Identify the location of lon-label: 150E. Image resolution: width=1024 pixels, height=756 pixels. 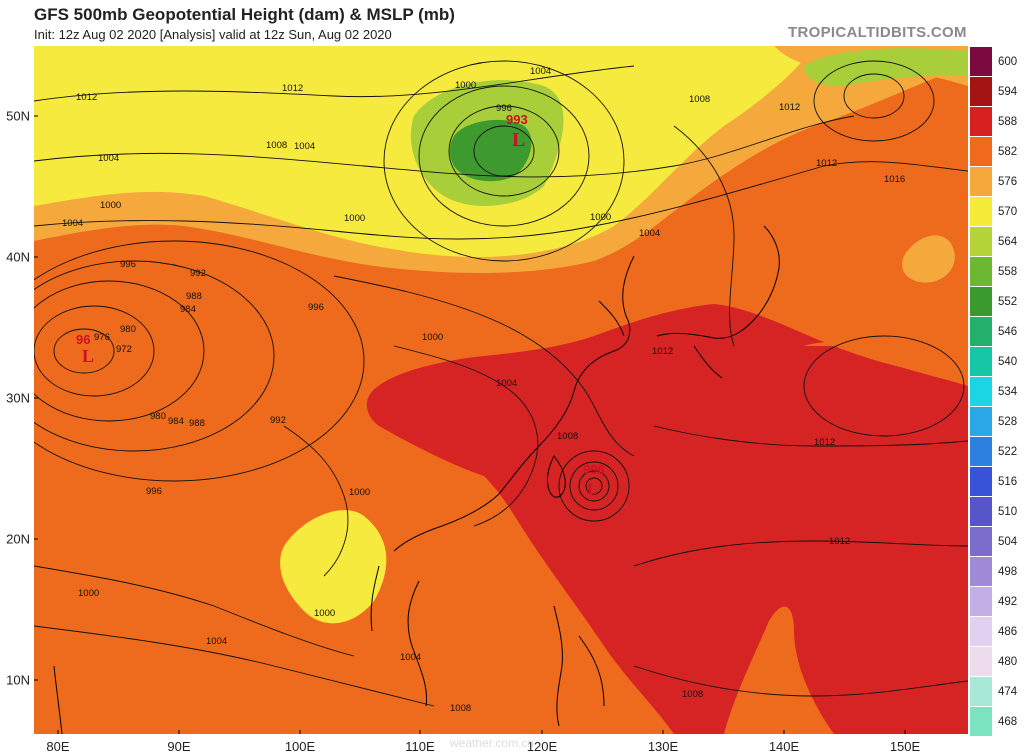
(905, 746).